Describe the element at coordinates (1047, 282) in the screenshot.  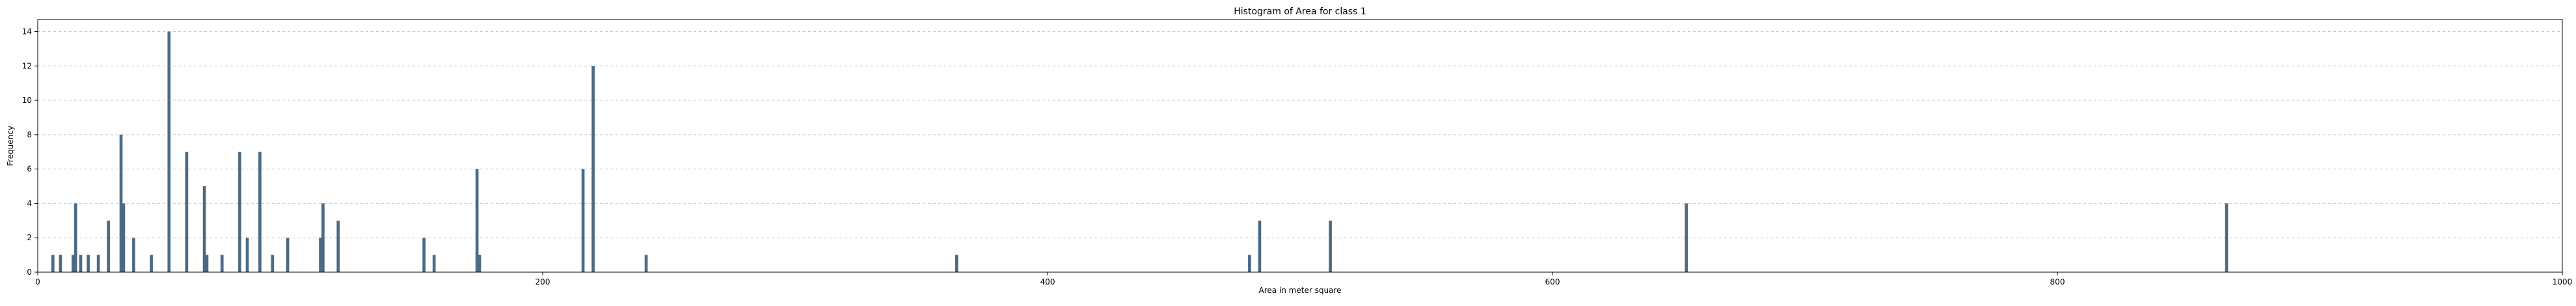
I see `x-tick-label: 400` at that location.